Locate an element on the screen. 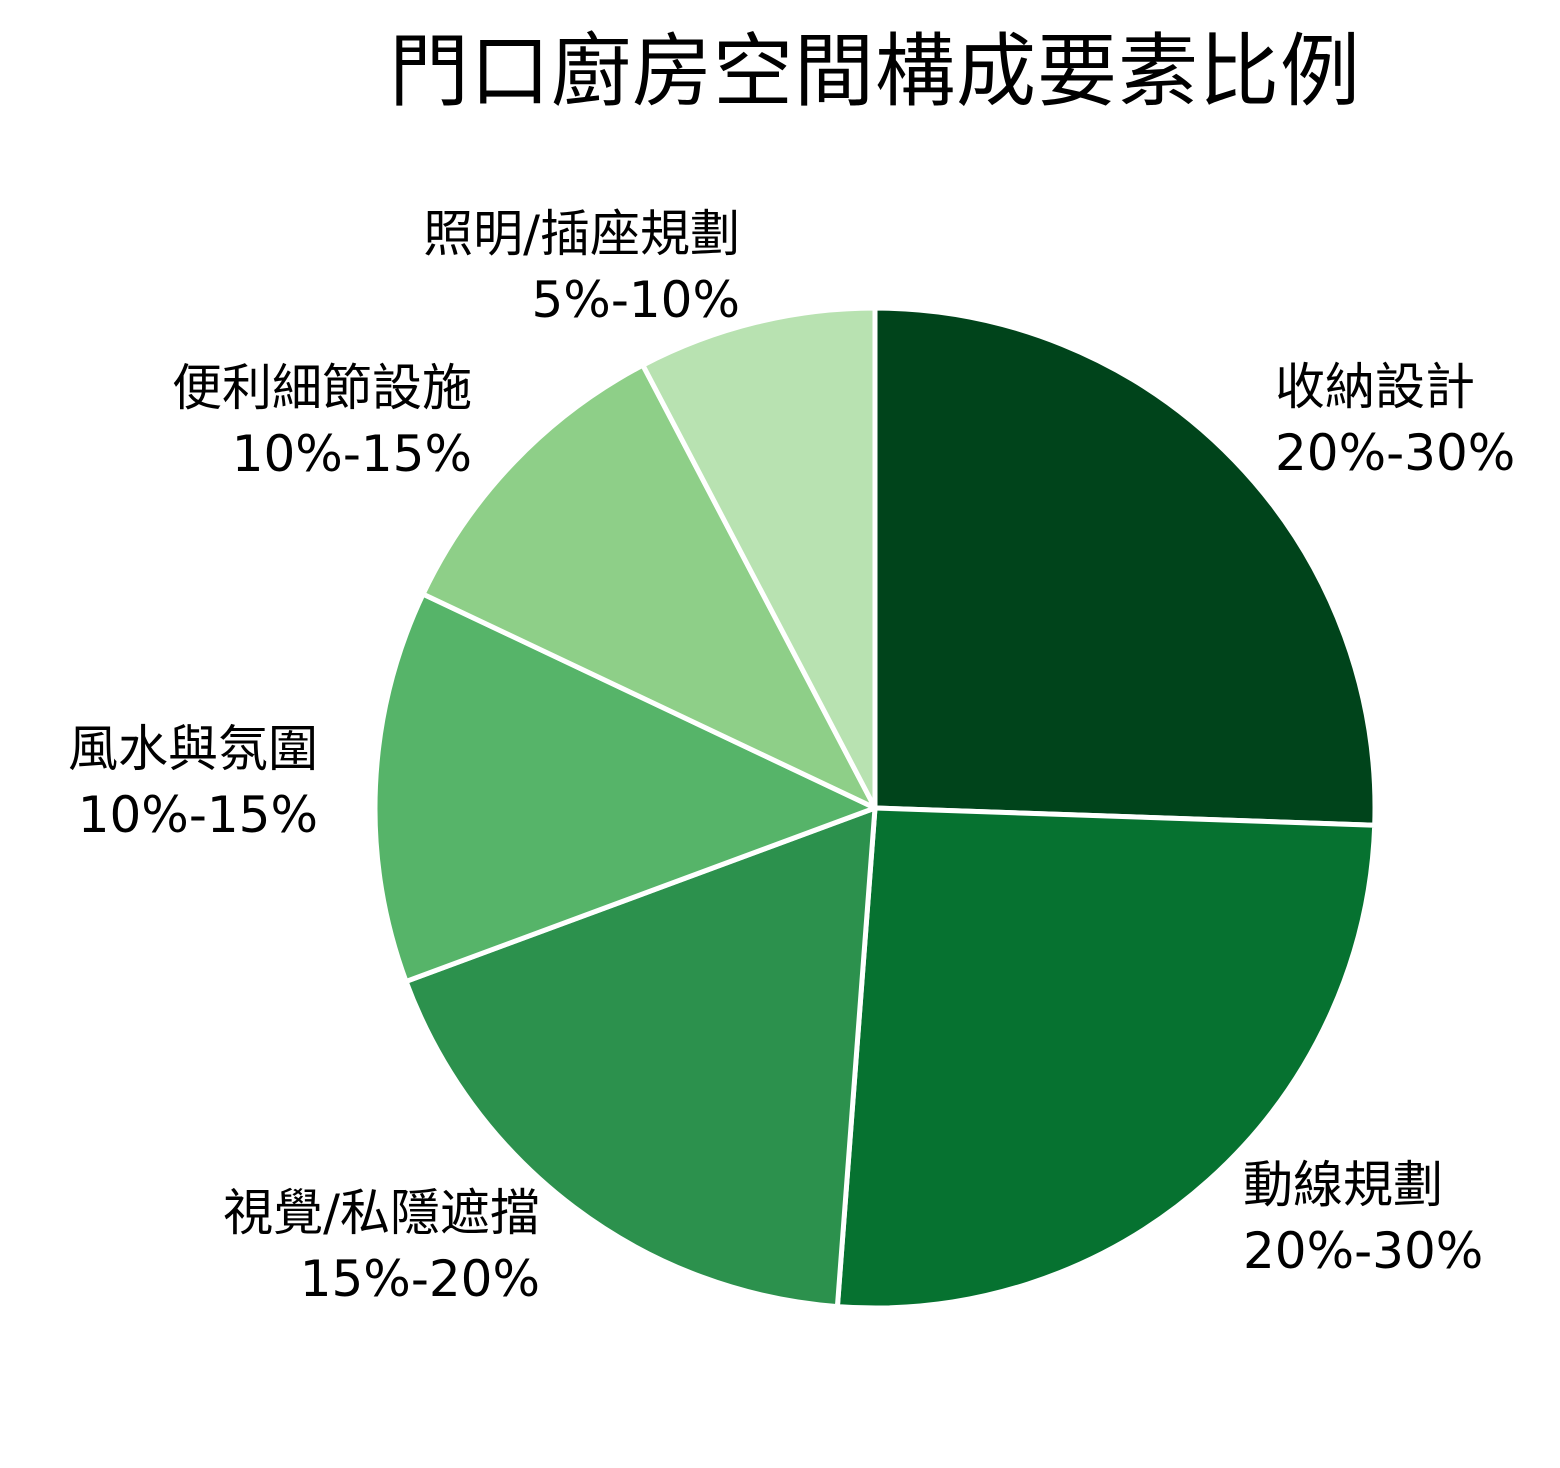 The height and width of the screenshot is (1468, 1560). slice-label-name: 便利細節設施 is located at coordinates (322, 388).